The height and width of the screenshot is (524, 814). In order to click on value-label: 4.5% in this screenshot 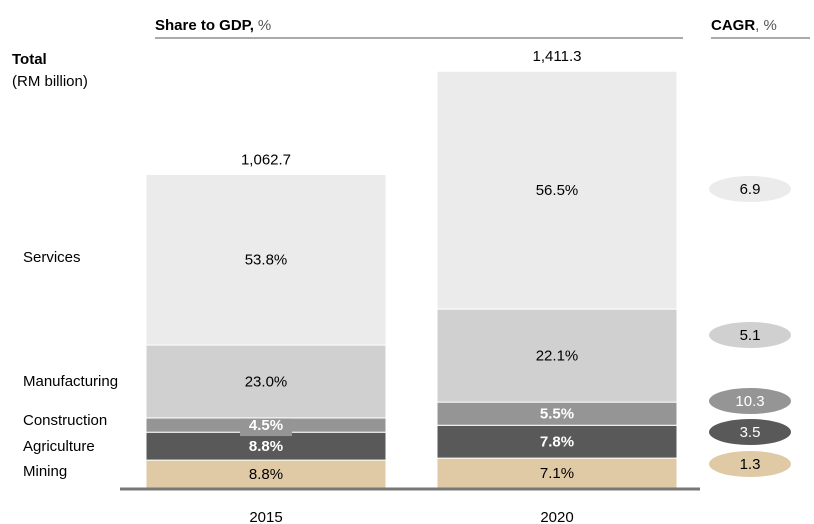, I will do `click(266, 425)`.